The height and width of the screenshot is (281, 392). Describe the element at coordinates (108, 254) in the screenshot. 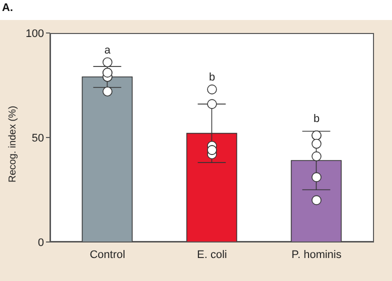

I see `x-tick-label: Control` at that location.